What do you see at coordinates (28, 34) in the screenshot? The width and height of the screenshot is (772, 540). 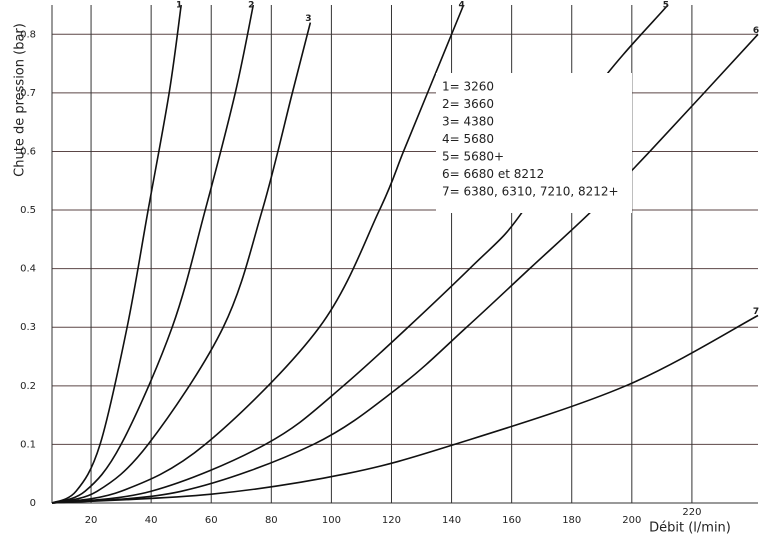 I see `y-tick-label: 0.8` at bounding box center [28, 34].